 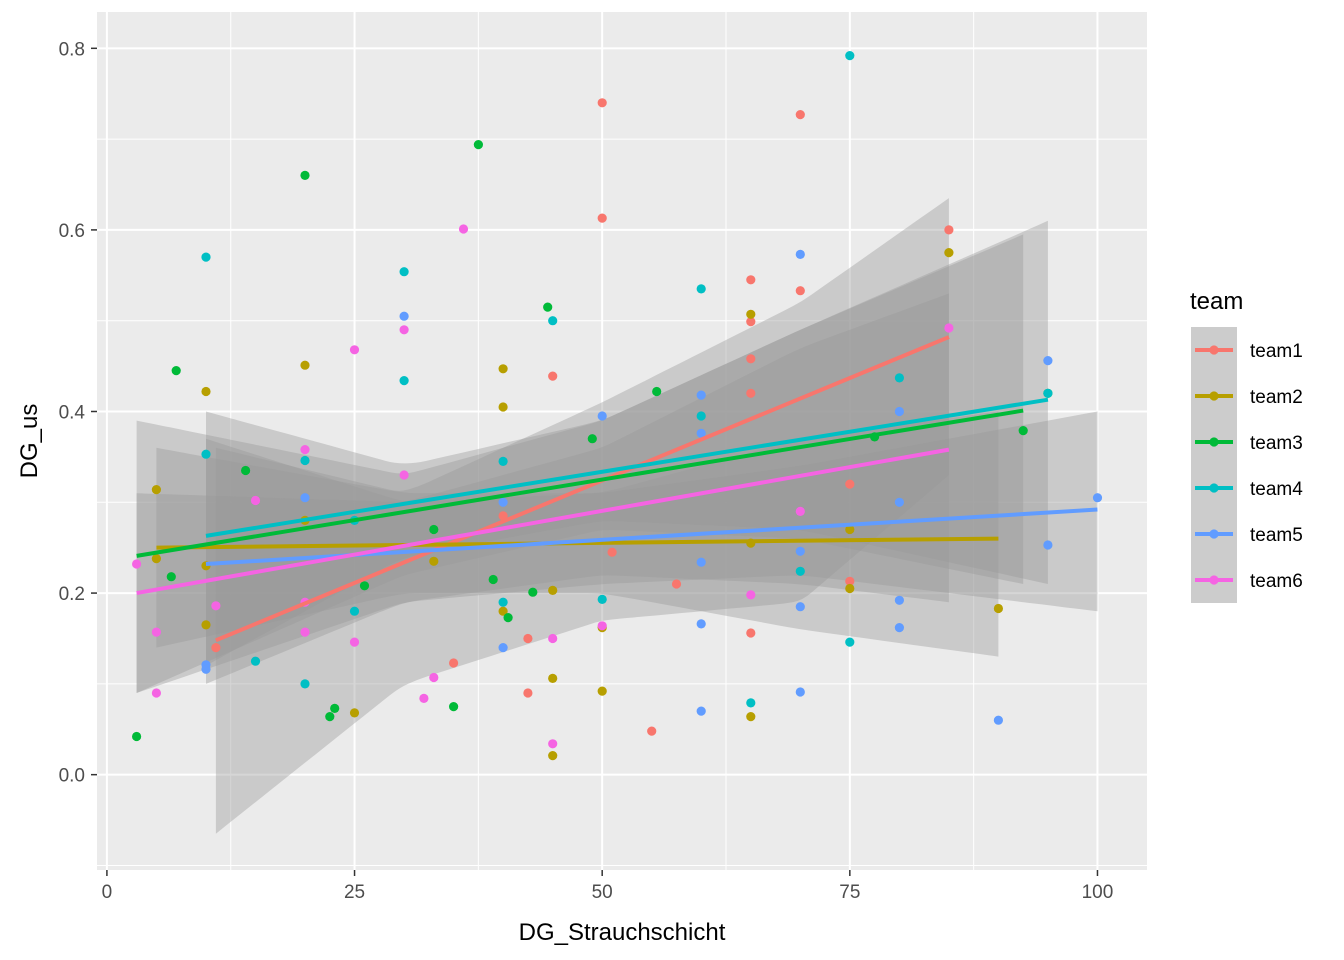 I want to click on legend: team team1 team2 team3 team4 team5 team6, so click(x=1246, y=445).